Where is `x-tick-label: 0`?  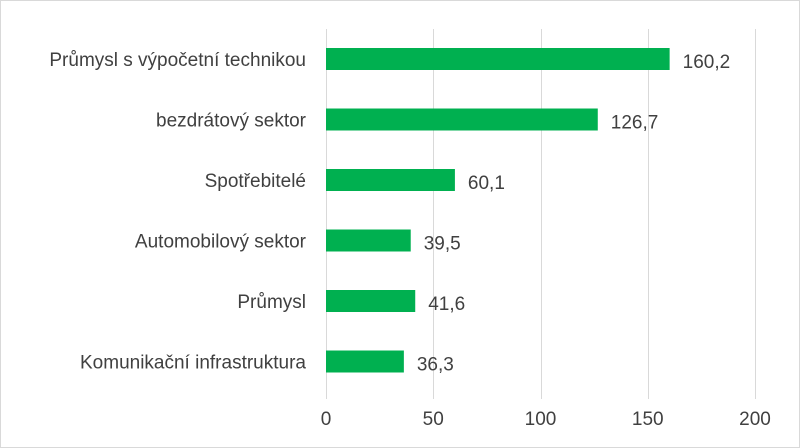 x-tick-label: 0 is located at coordinates (326, 419).